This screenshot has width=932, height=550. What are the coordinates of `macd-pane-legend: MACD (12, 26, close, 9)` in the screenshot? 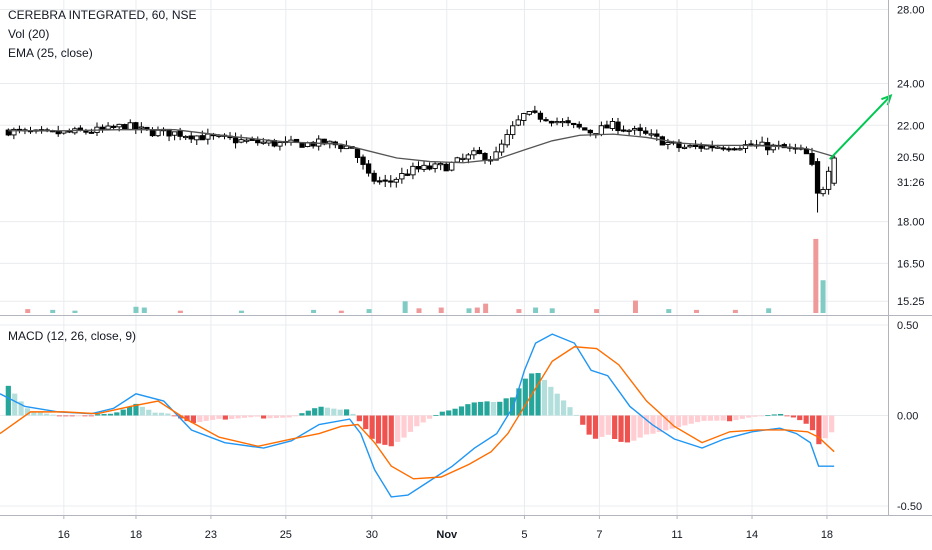 It's located at (72, 336).